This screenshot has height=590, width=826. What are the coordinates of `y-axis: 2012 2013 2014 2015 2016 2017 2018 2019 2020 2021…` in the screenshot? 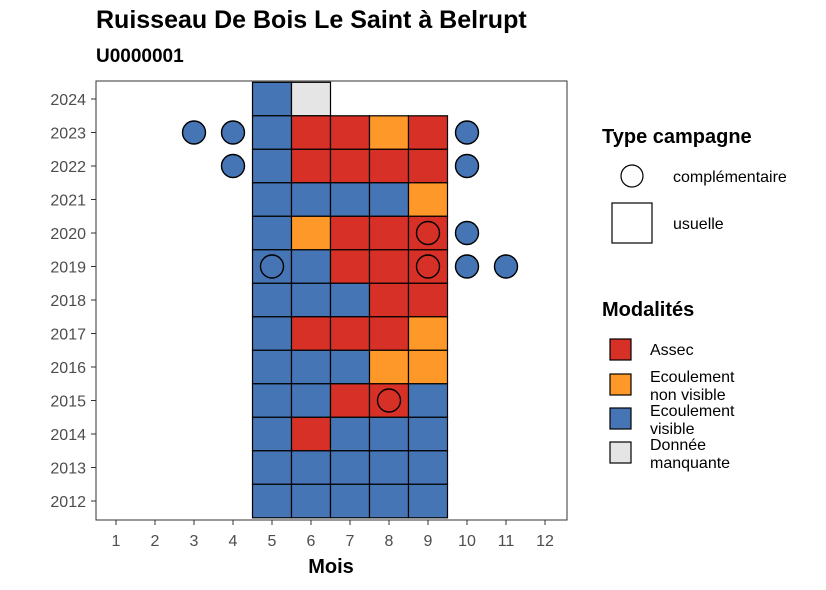 It's located at (73, 301).